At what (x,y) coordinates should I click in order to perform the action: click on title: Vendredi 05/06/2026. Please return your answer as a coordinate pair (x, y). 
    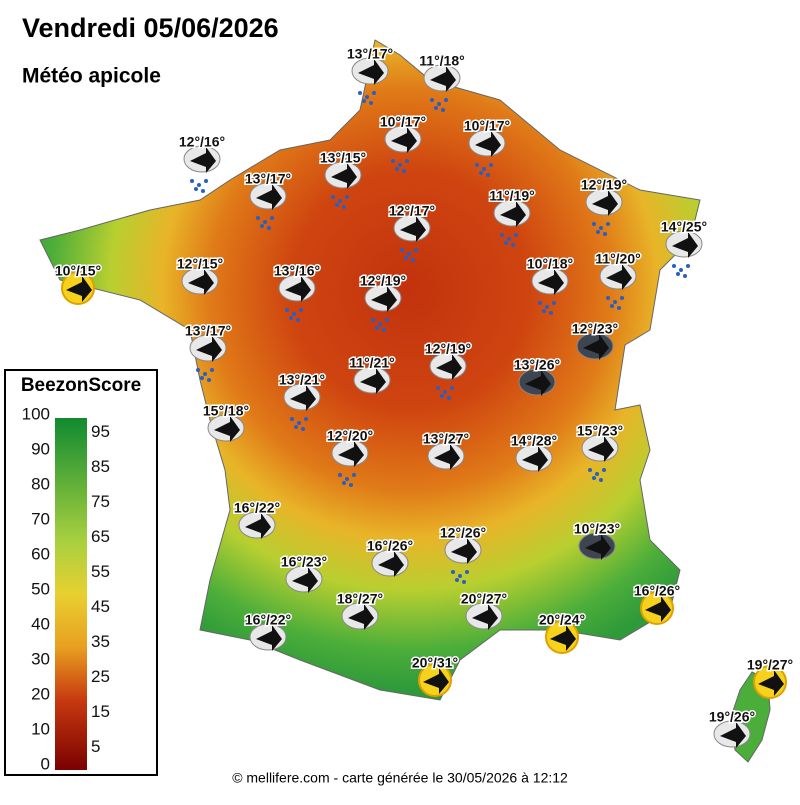
    Looking at the image, I should click on (150, 28).